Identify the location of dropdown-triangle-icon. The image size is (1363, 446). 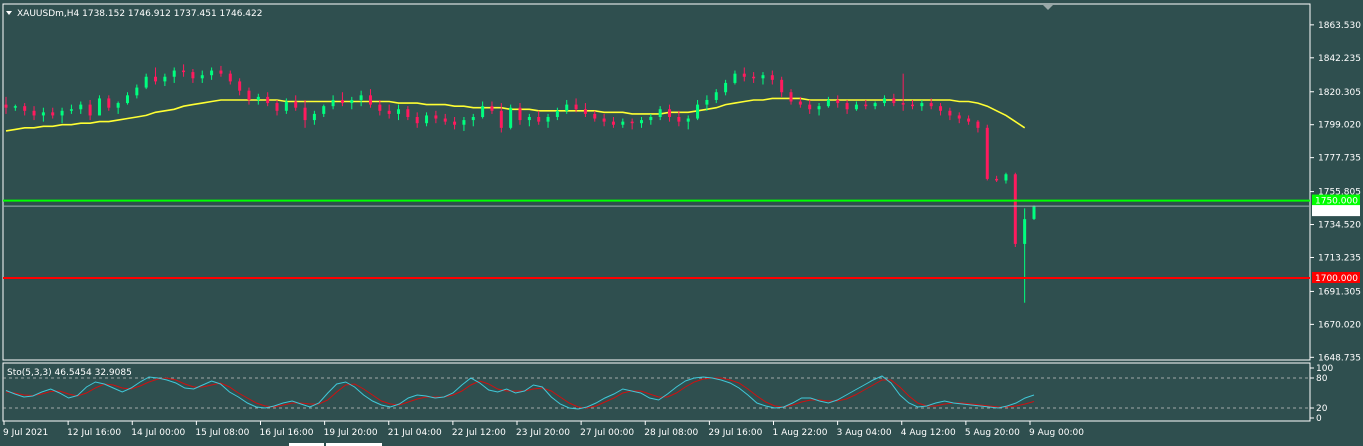
(9, 13).